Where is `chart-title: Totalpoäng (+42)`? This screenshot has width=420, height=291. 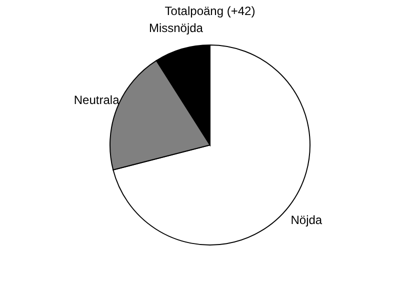 chart-title: Totalpoäng (+42) is located at coordinates (210, 11).